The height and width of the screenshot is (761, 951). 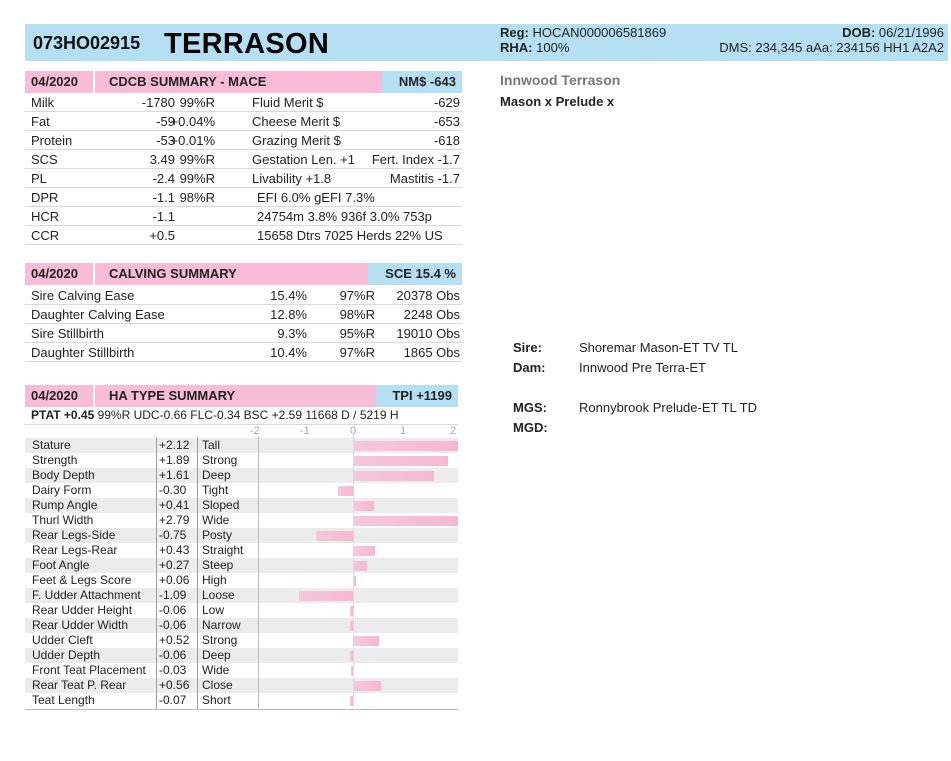 What do you see at coordinates (453, 431) in the screenshot?
I see `axis-tick-label: 2` at bounding box center [453, 431].